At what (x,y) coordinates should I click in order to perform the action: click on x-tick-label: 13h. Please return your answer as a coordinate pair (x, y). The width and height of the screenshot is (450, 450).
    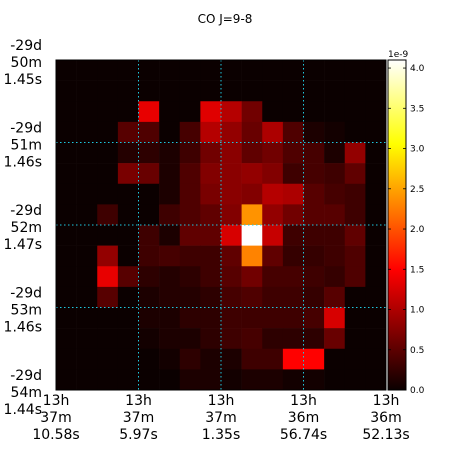
    Looking at the image, I should click on (56, 401).